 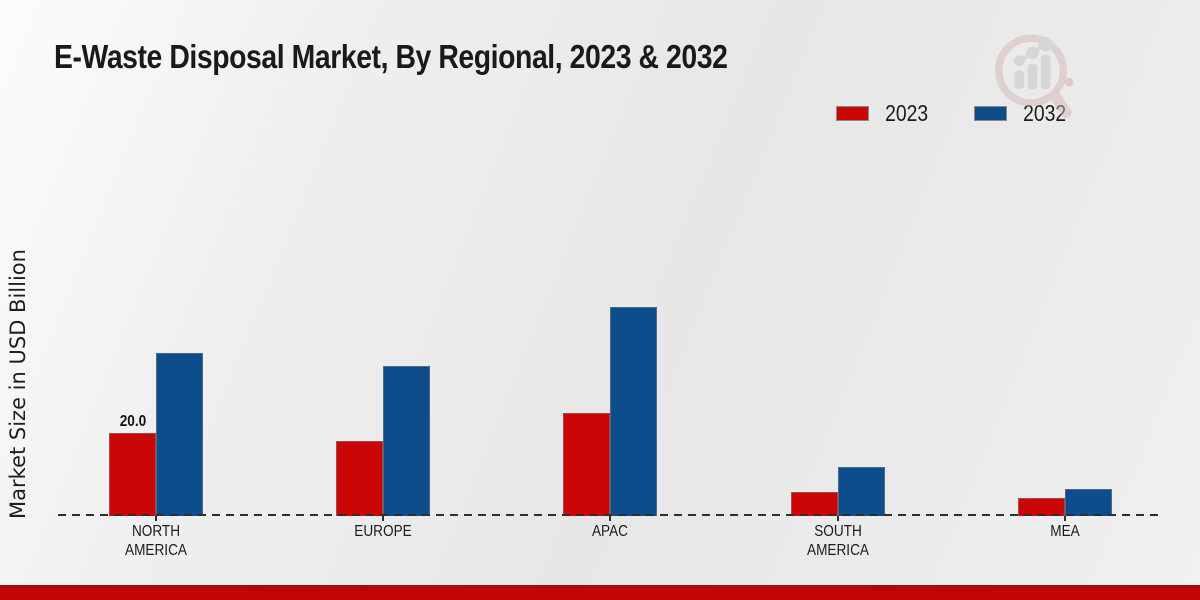 What do you see at coordinates (1088, 502) in the screenshot?
I see `bar-2032-mea` at bounding box center [1088, 502].